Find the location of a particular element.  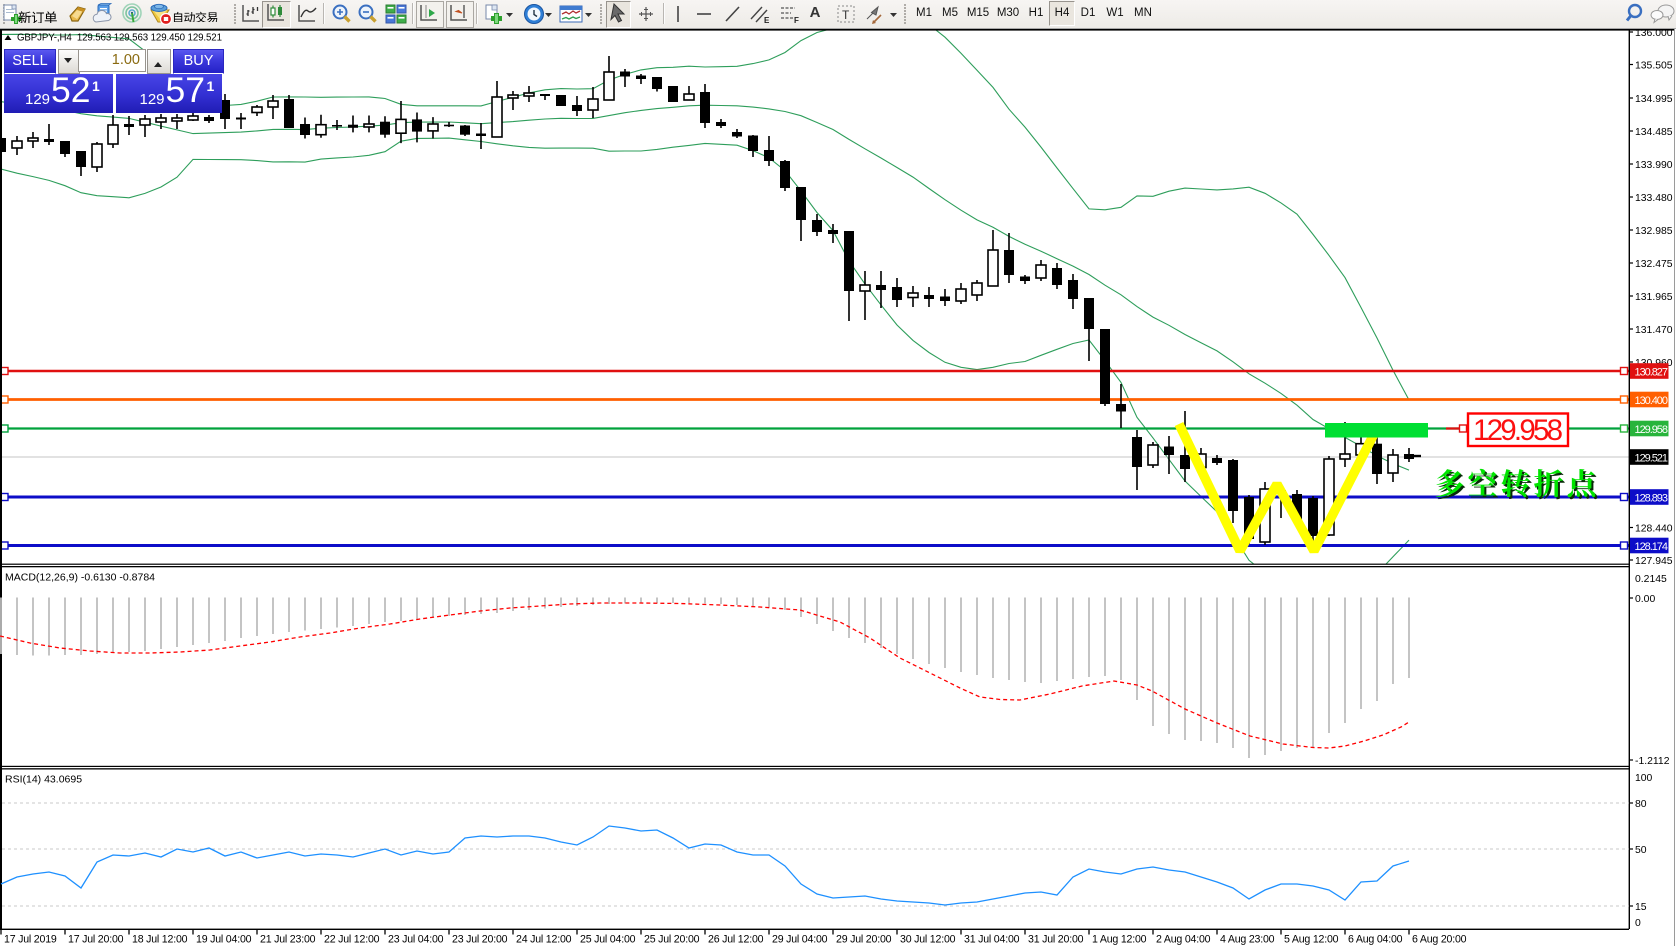

svg-text: 100 is located at coordinates (1644, 778).